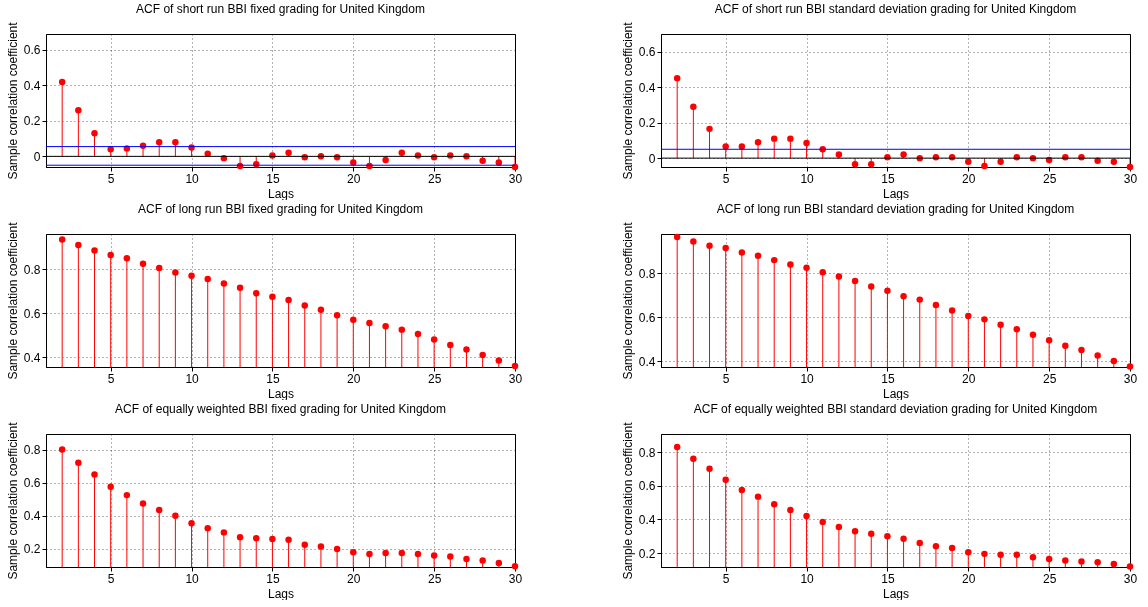 The image size is (1148, 607). I want to click on chart-title: ACF of equally weighted BBI fixed grading for United Kingdom, so click(280, 408).